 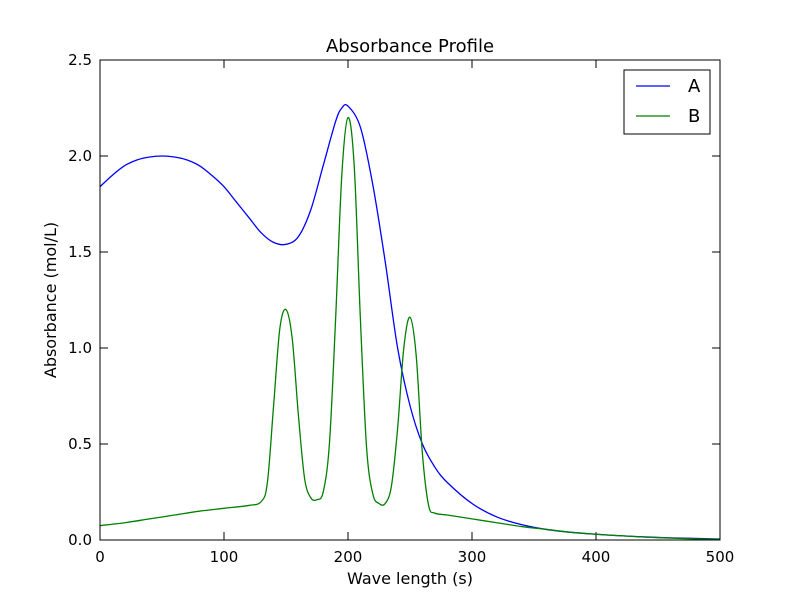 I want to click on y-tick-label: 2.0, so click(x=80, y=156).